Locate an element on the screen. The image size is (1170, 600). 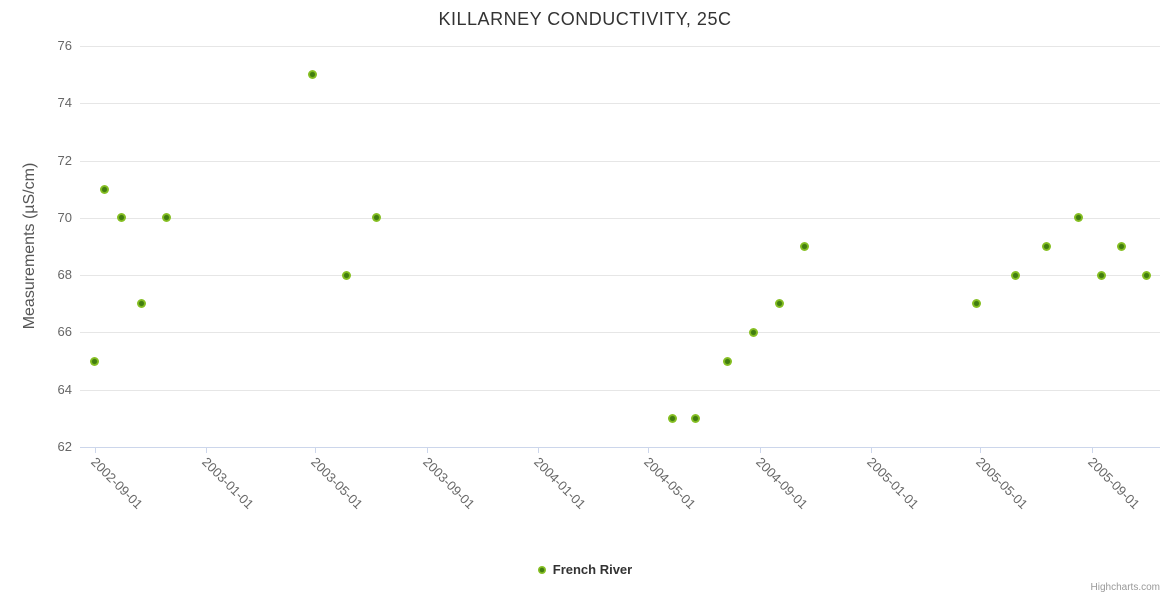
y-axis-tick-label: 70 is located at coordinates (64, 217).